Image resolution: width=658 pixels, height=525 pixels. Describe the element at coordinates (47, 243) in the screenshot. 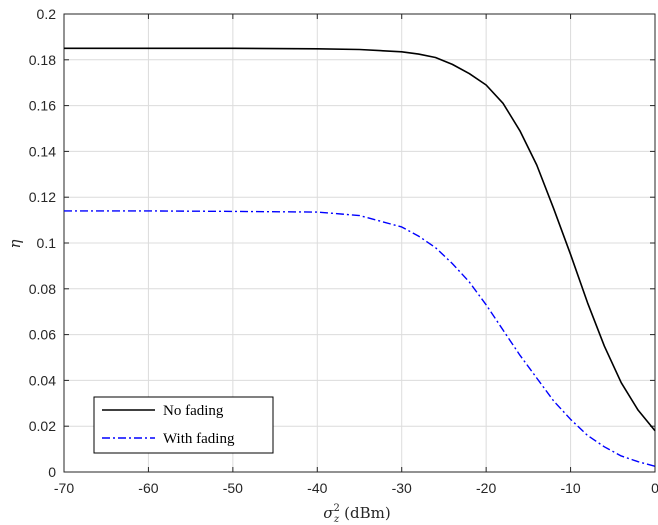

I see `y-tick-label: 0.1` at that location.